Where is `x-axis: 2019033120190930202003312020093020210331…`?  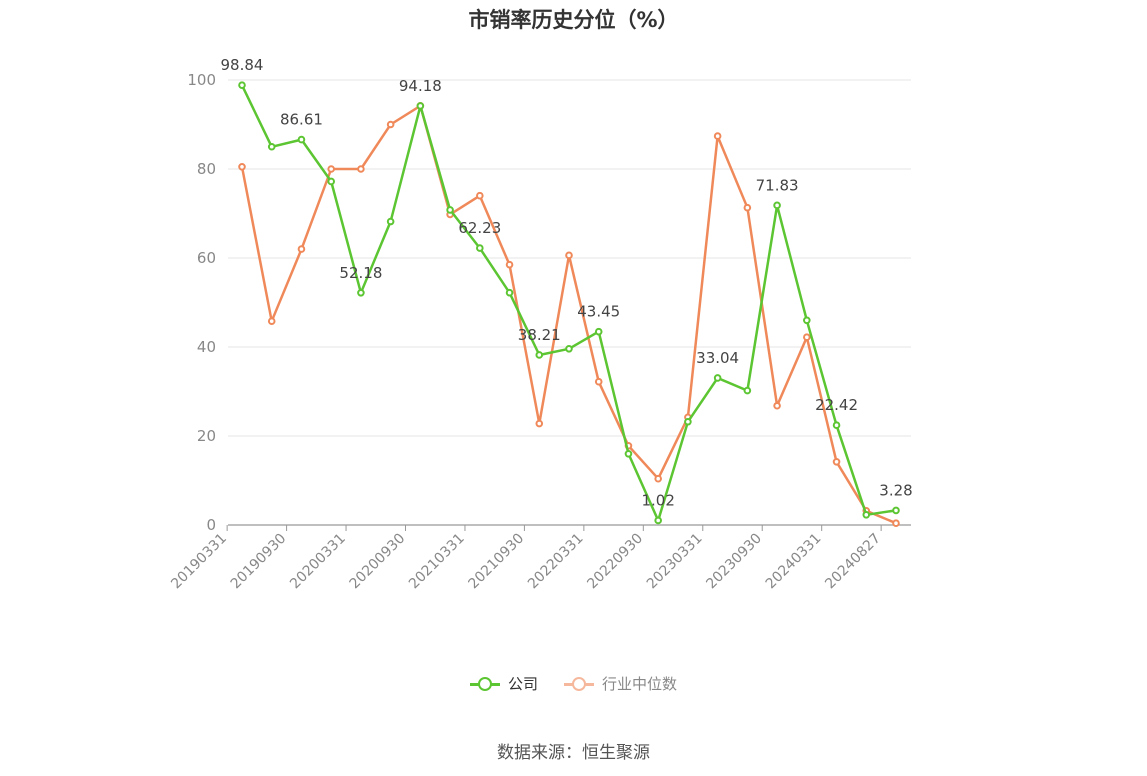
x-axis: 2019033120190930202003312020093020210331… is located at coordinates (539, 558).